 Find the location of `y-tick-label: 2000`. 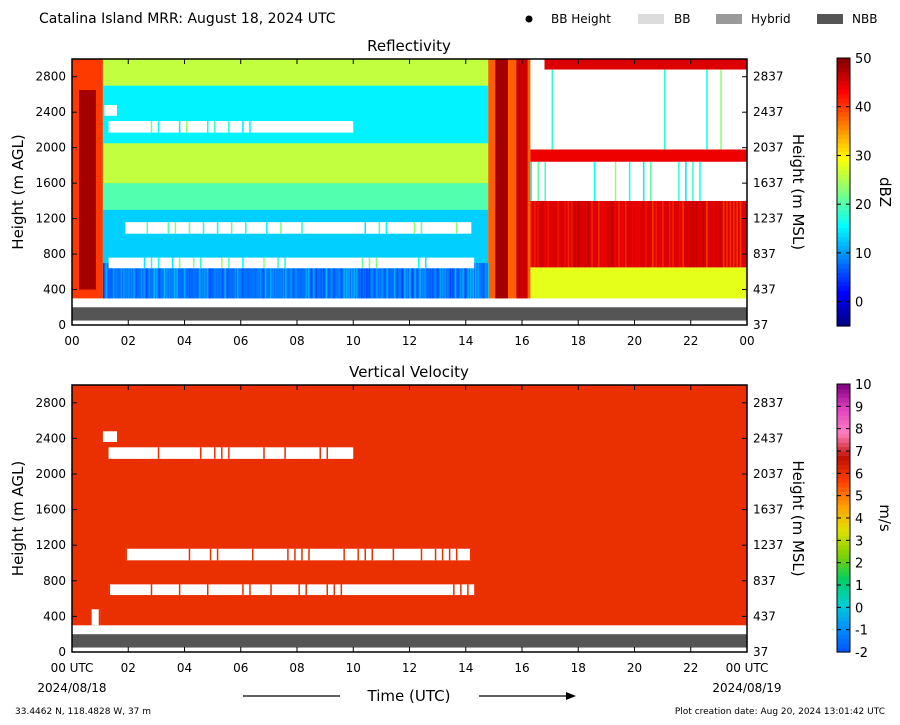

y-tick-label: 2000 is located at coordinates (50, 148).